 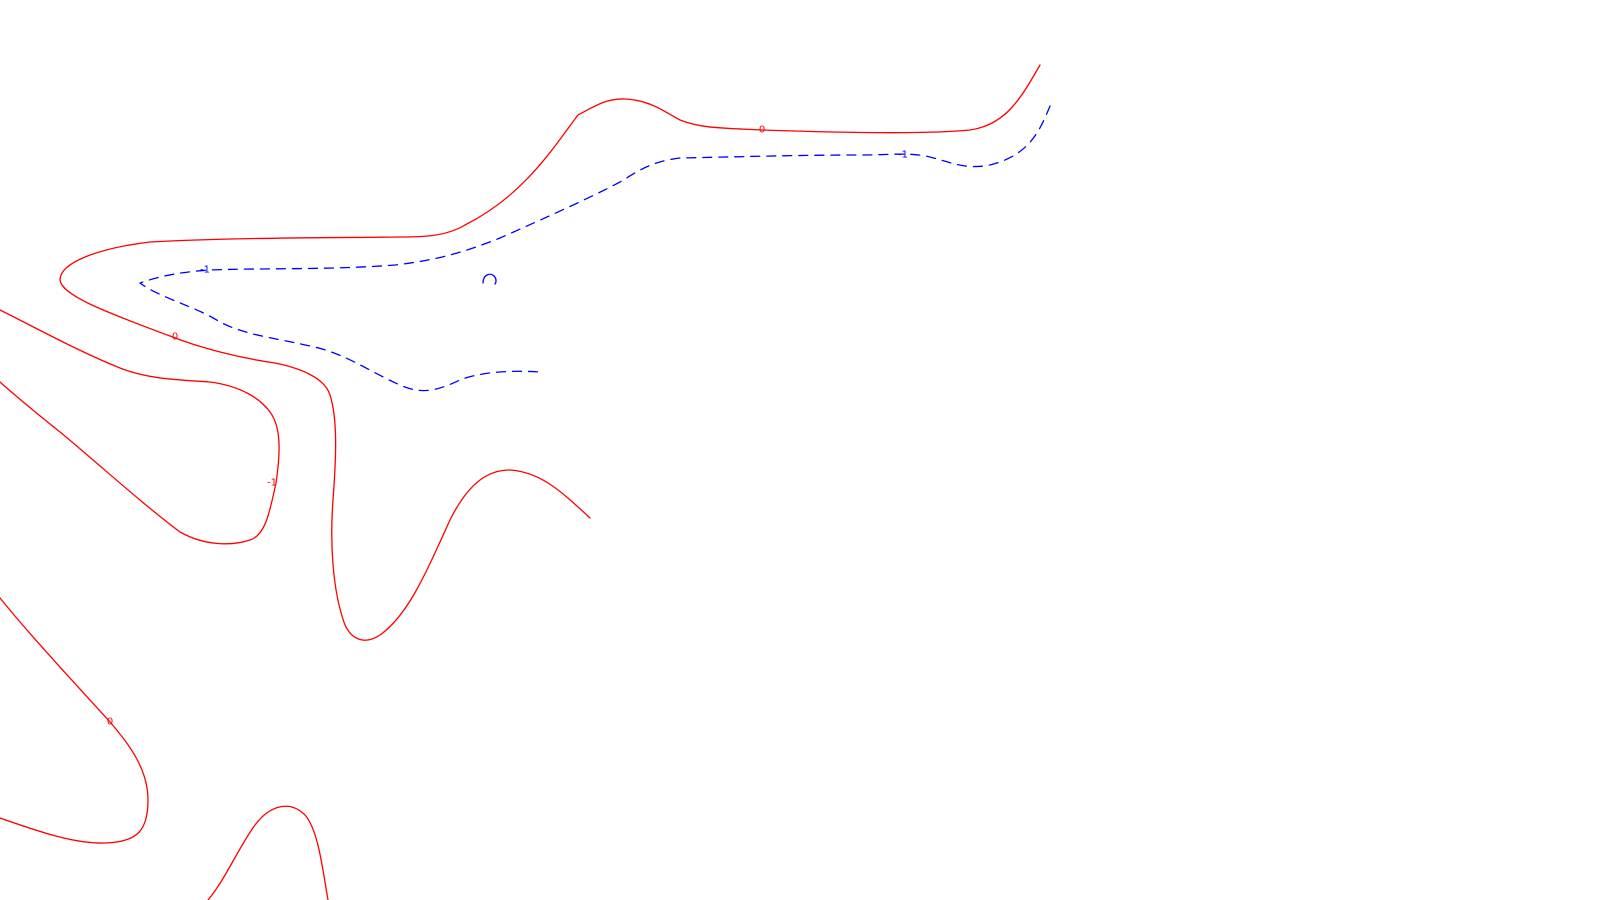 I want to click on contour-line-red-minus1-left, so click(x=140, y=427).